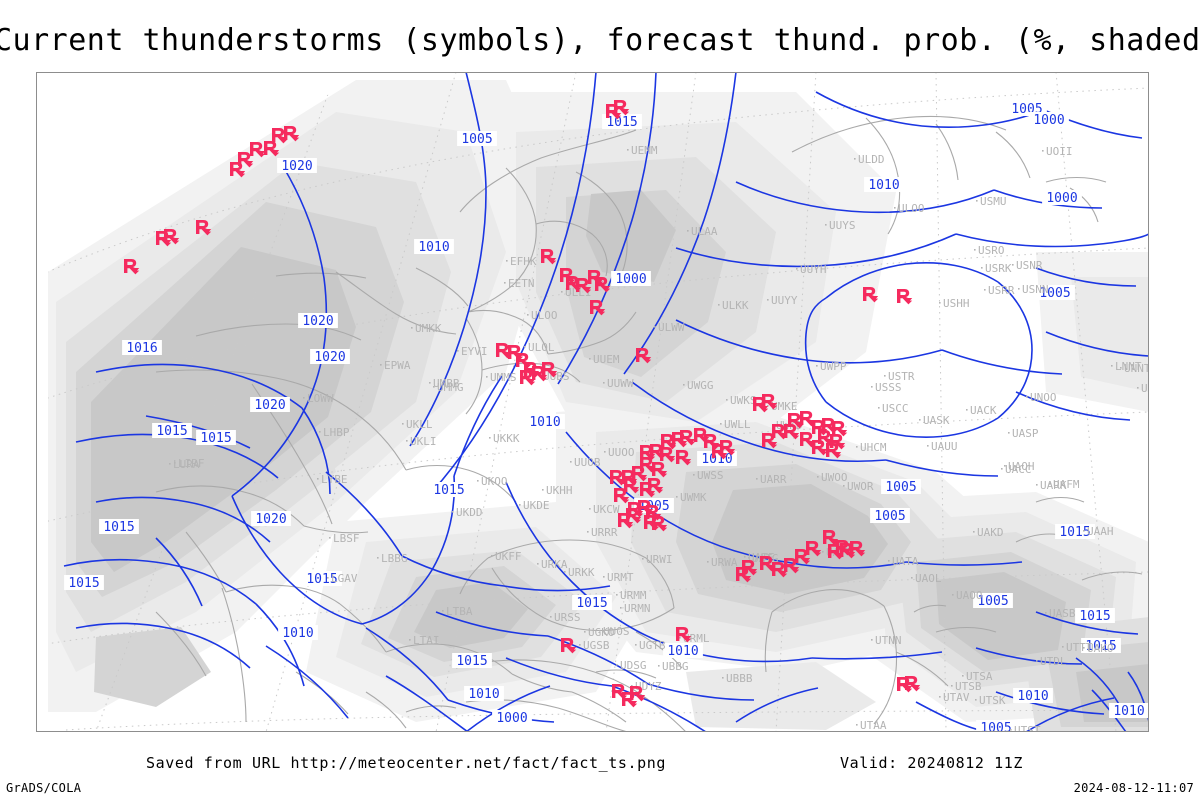 Image resolution: width=1200 pixels, height=800 pixels. I want to click on isobar-label: 1010, so click(682, 651).